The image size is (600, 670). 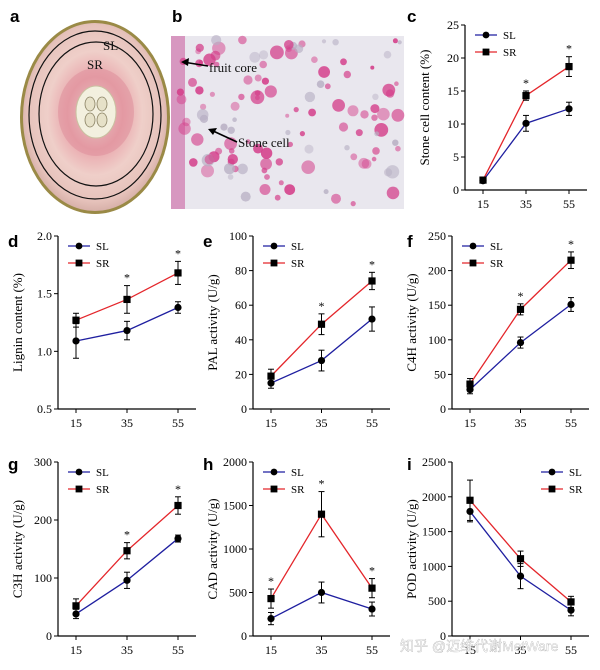 What do you see at coordinates (434, 532) in the screenshot?
I see `y-tick-label: 1500` at bounding box center [434, 532].